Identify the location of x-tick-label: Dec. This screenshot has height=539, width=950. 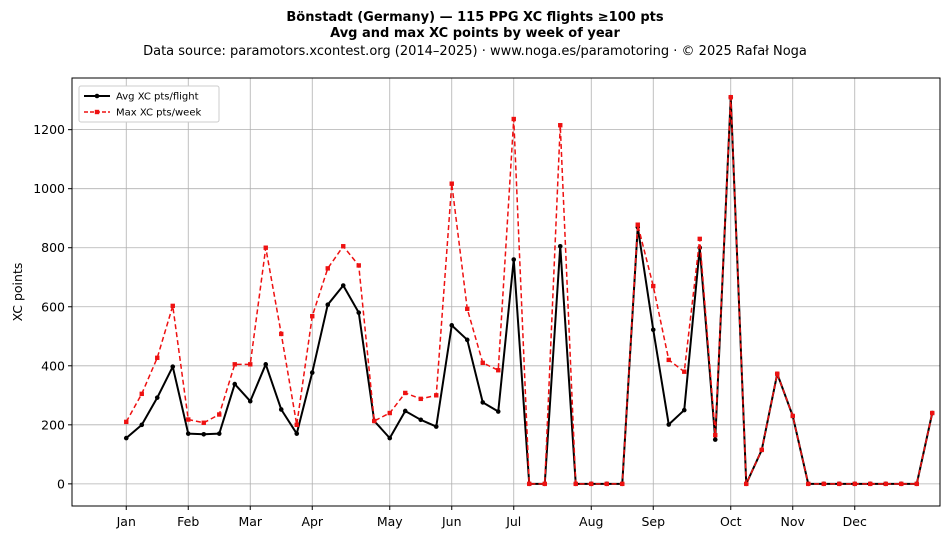
(855, 521).